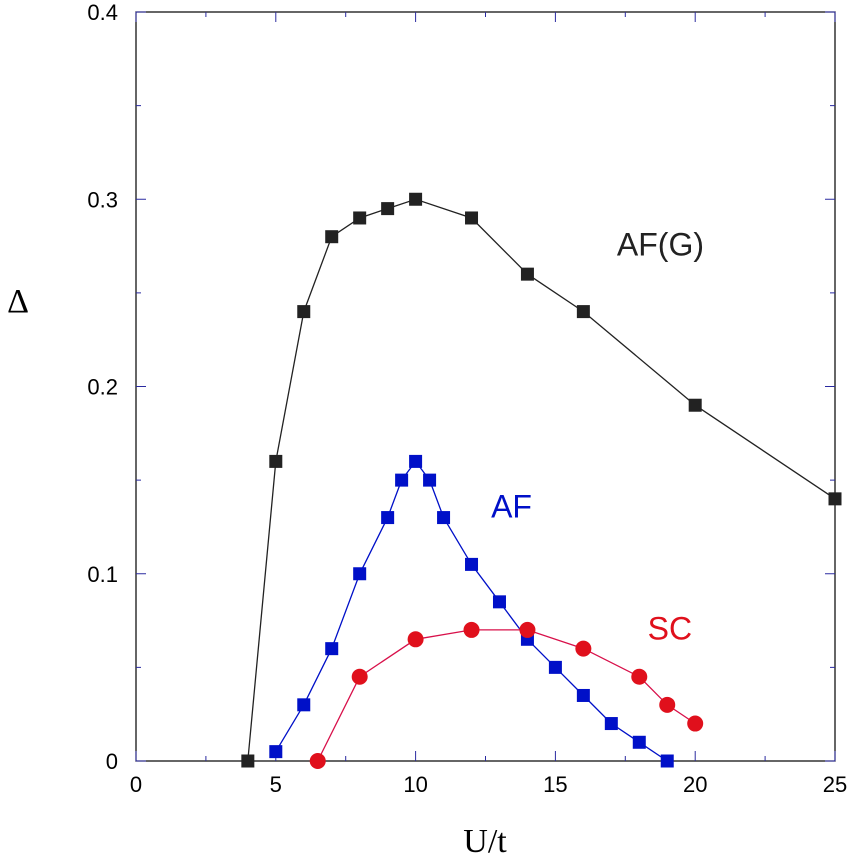 This screenshot has width=850, height=859. Describe the element at coordinates (136, 784) in the screenshot. I see `x-tick-label: 0` at that location.